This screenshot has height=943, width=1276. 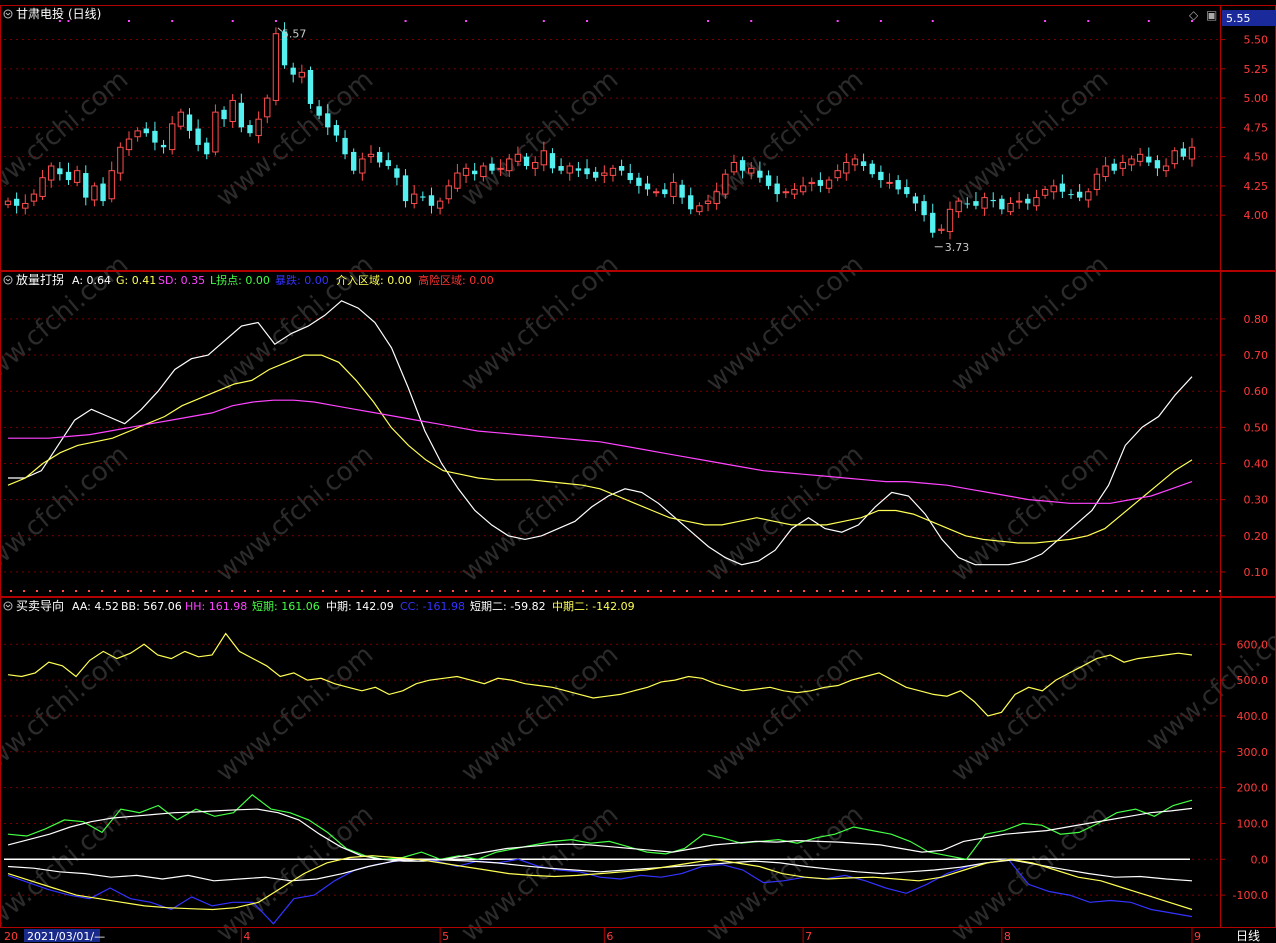 I want to click on panel1-toggle-icon, so click(x=8, y=14).